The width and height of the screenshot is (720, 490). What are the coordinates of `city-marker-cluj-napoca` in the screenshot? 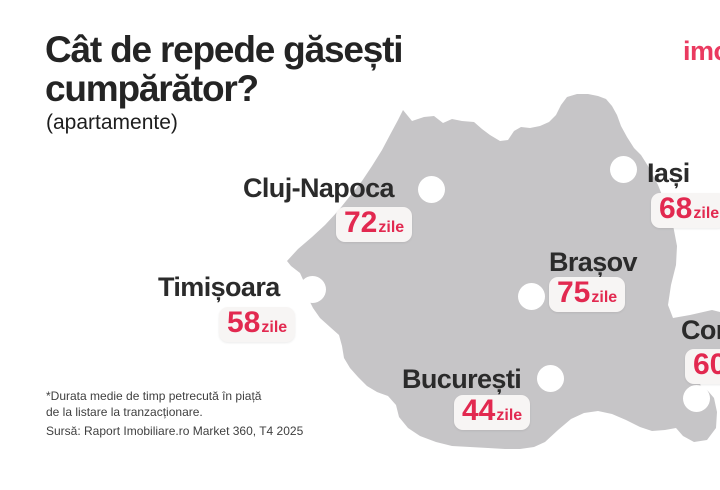 It's located at (431, 189).